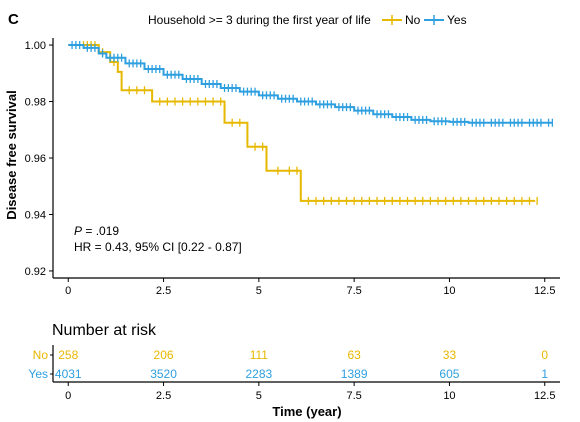 The width and height of the screenshot is (580, 422). I want to click on p-label: P, so click(78, 231).